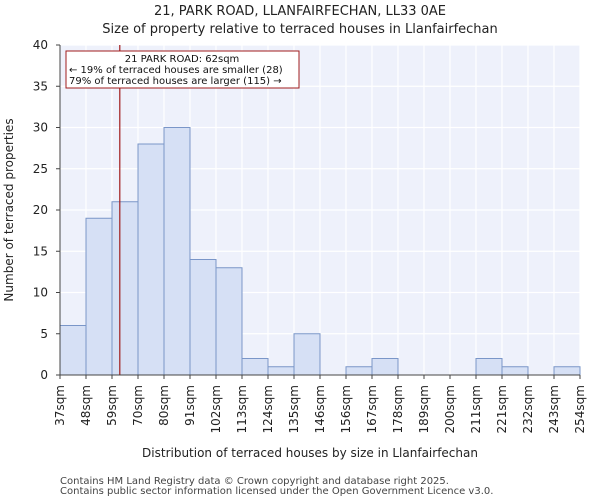  What do you see at coordinates (138, 405) in the screenshot?
I see `x-tick-label: 70sqm` at bounding box center [138, 405].